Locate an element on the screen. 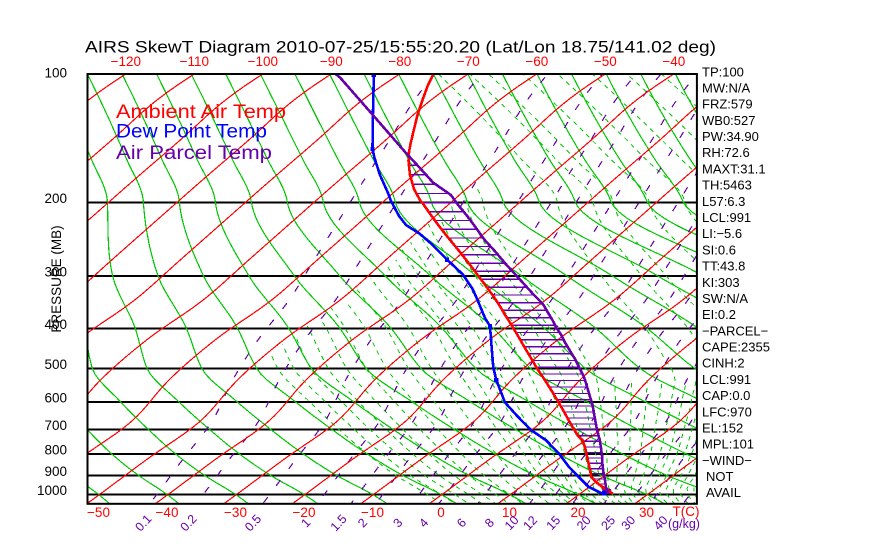 Image resolution: width=870 pixels, height=560 pixels. svg-text: Air Parcel Temp is located at coordinates (194, 153).